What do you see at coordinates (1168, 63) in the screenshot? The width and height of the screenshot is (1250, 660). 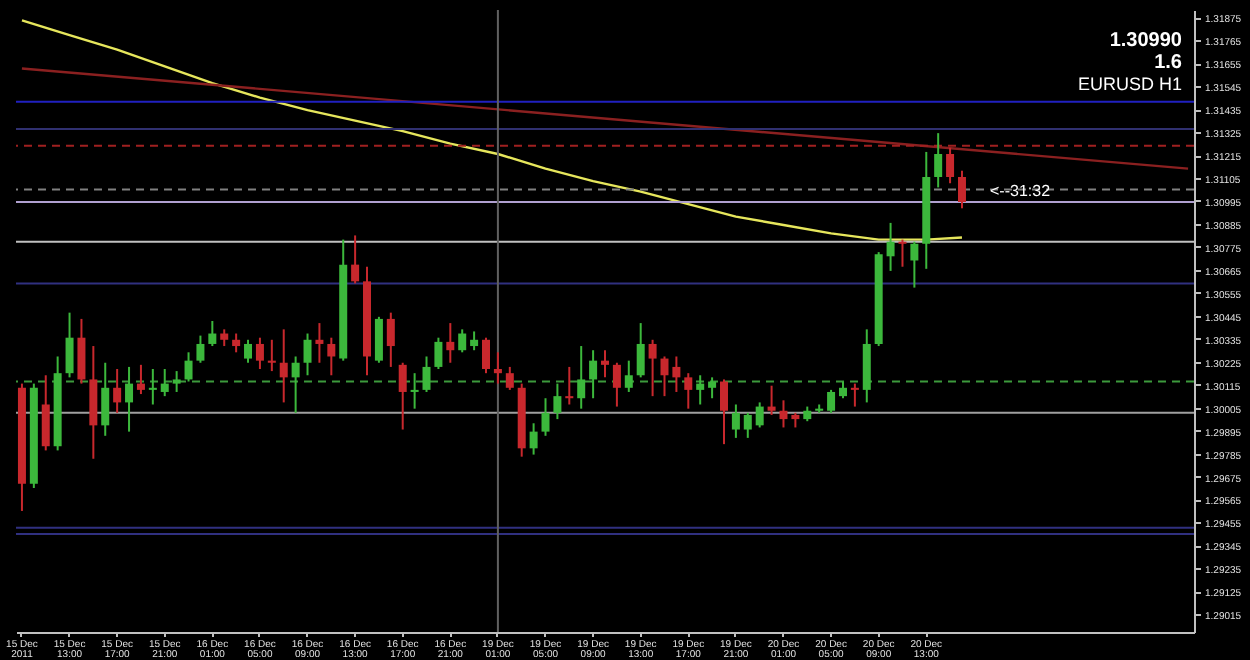 I see `annotation: 1.6` at bounding box center [1168, 63].